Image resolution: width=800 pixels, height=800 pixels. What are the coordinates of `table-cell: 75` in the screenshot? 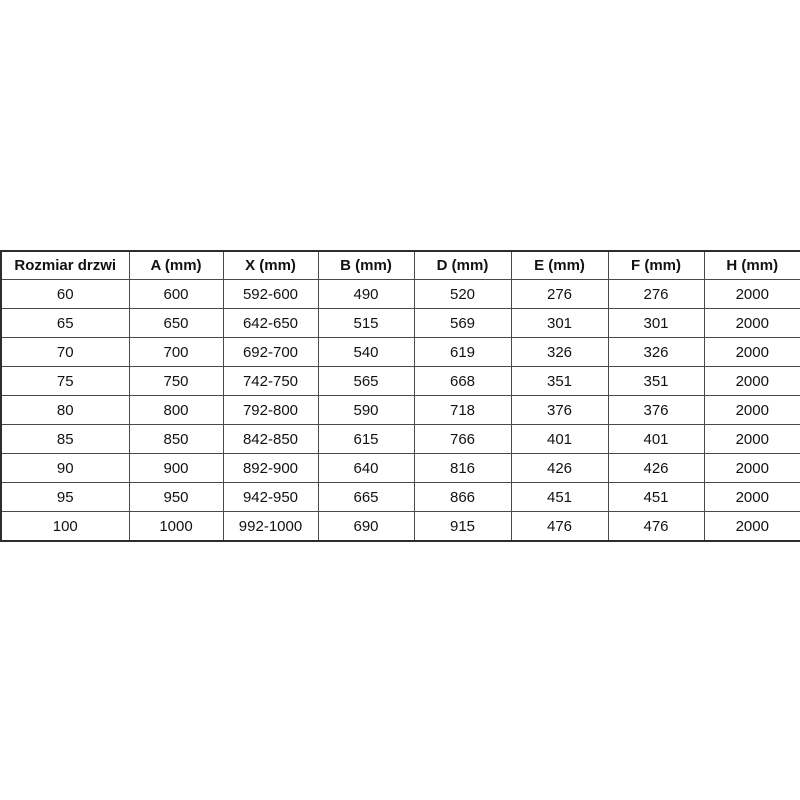 It's located at (65, 381).